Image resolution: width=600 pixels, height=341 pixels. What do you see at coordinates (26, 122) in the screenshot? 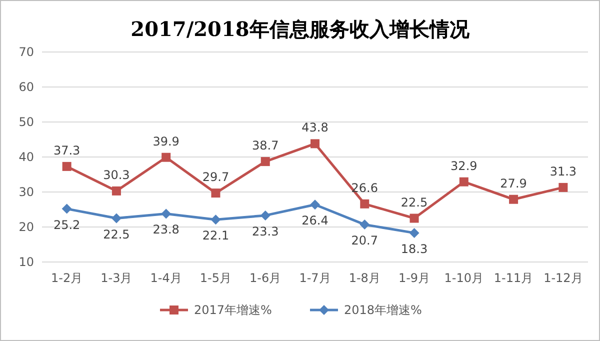
I see `y-tick-label: 50` at bounding box center [26, 122].